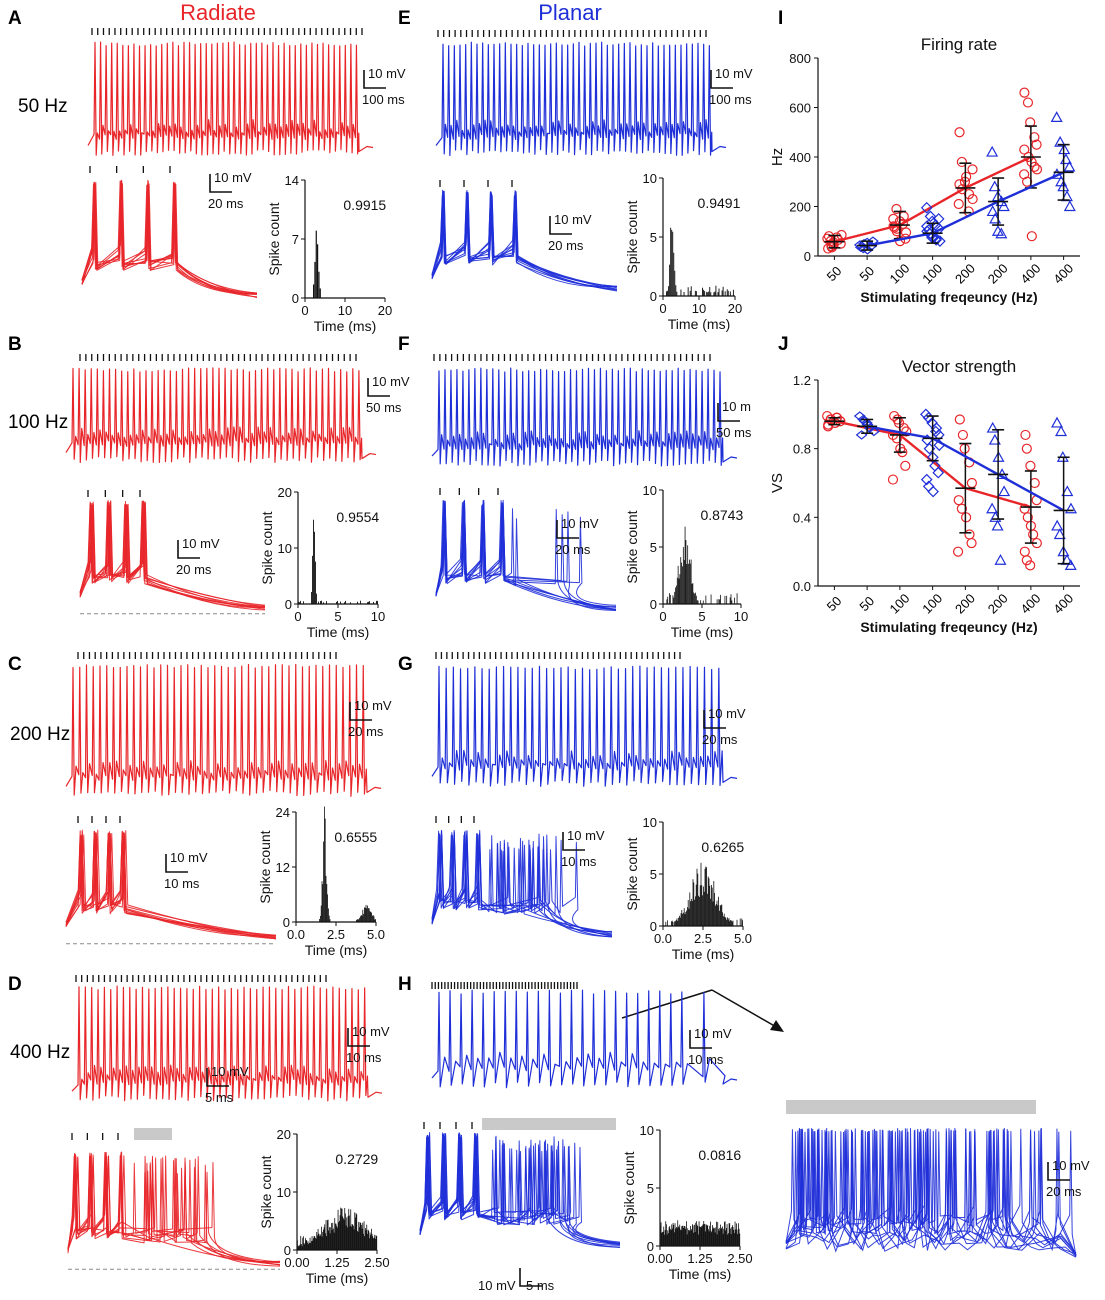 This screenshot has height=1300, width=1105. What do you see at coordinates (223, 724) in the screenshot?
I see `trace-panel-c-top` at bounding box center [223, 724].